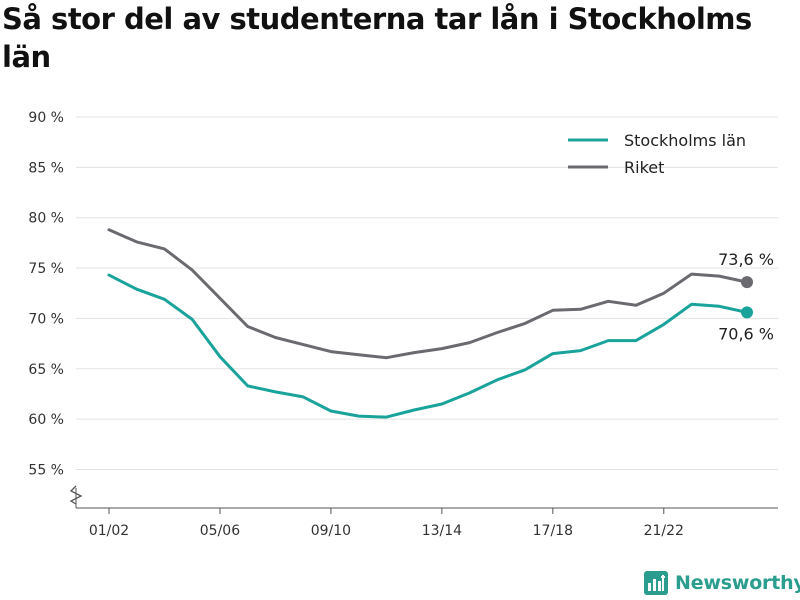 Image resolution: width=800 pixels, height=600 pixels. I want to click on x-tick-label: 17/18, so click(553, 531).